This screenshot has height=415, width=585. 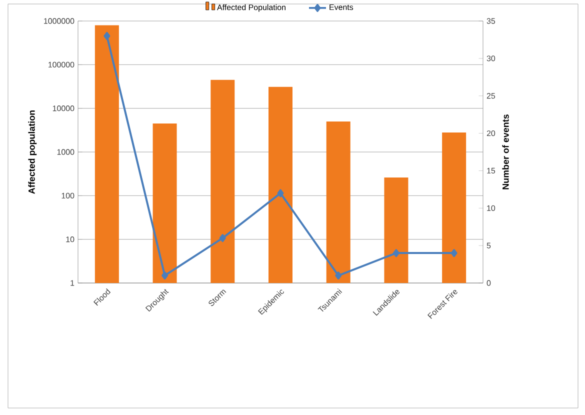 I want to click on y-axis-title: Affected population, so click(x=32, y=152).